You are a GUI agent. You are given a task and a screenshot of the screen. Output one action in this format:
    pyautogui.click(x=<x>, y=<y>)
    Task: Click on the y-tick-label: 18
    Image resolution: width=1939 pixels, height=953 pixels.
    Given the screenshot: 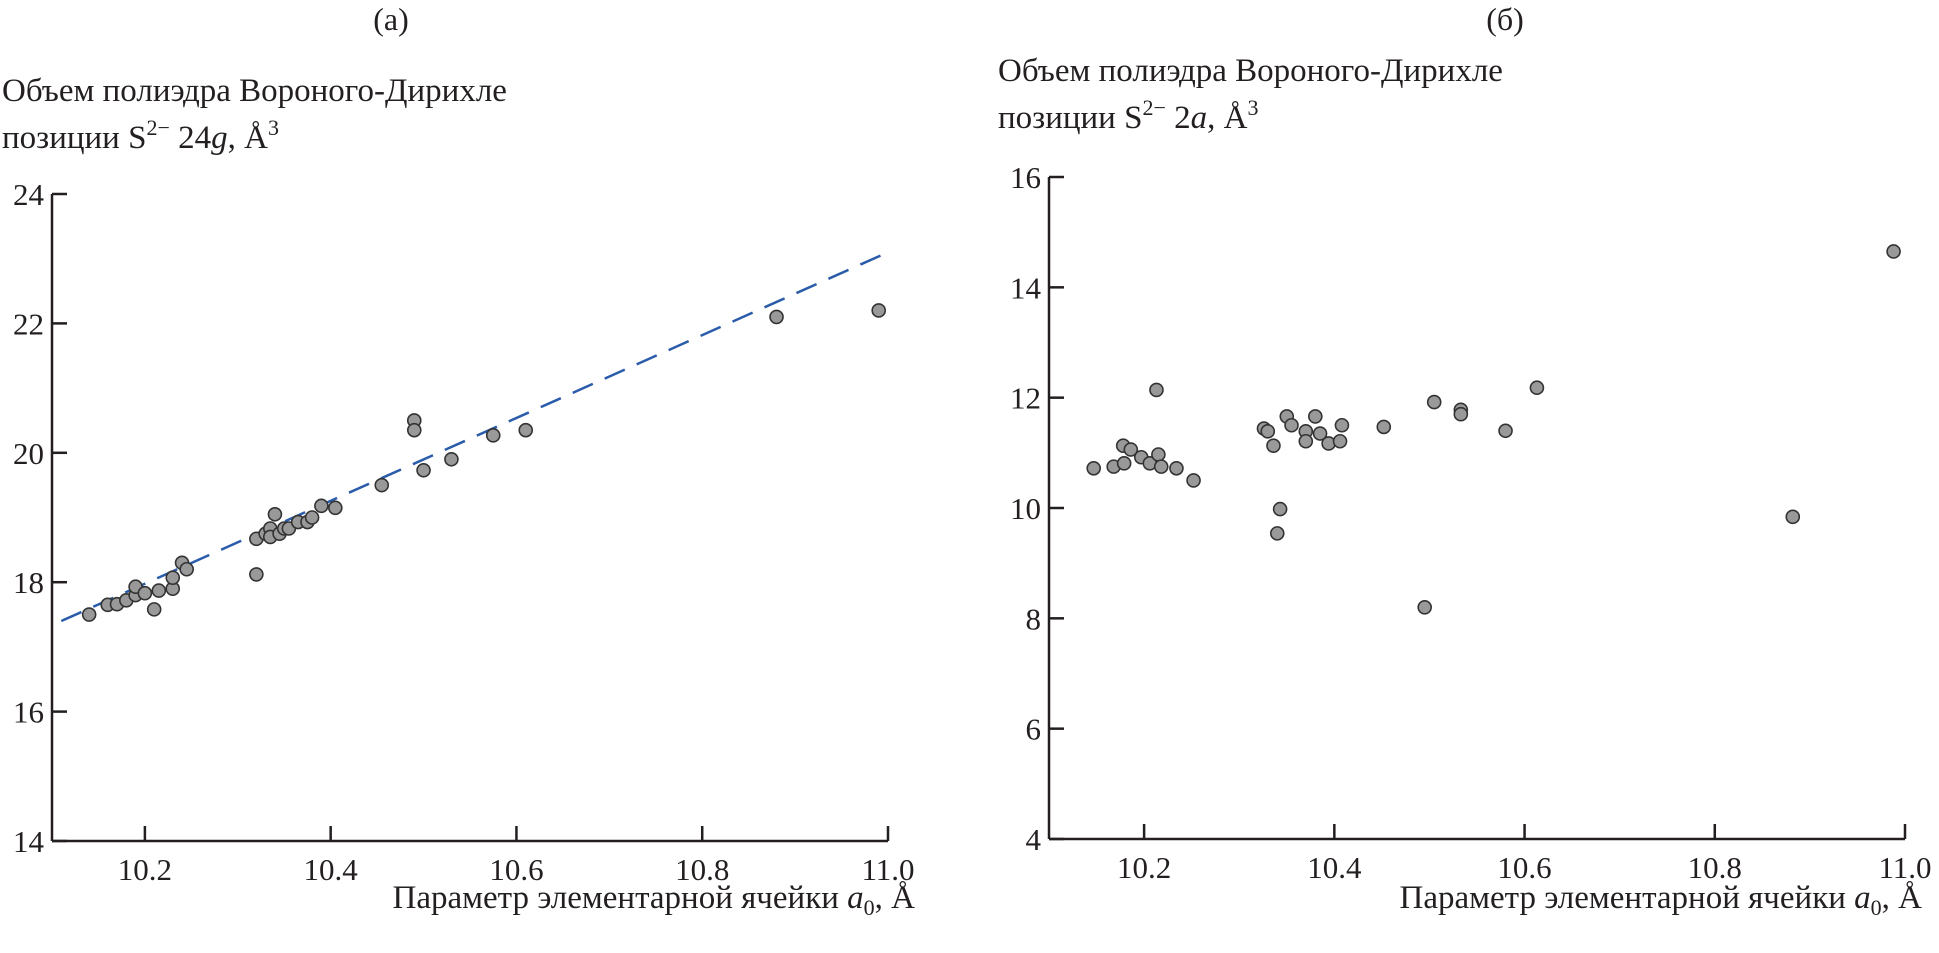 What is the action you would take?
    pyautogui.click(x=28, y=582)
    